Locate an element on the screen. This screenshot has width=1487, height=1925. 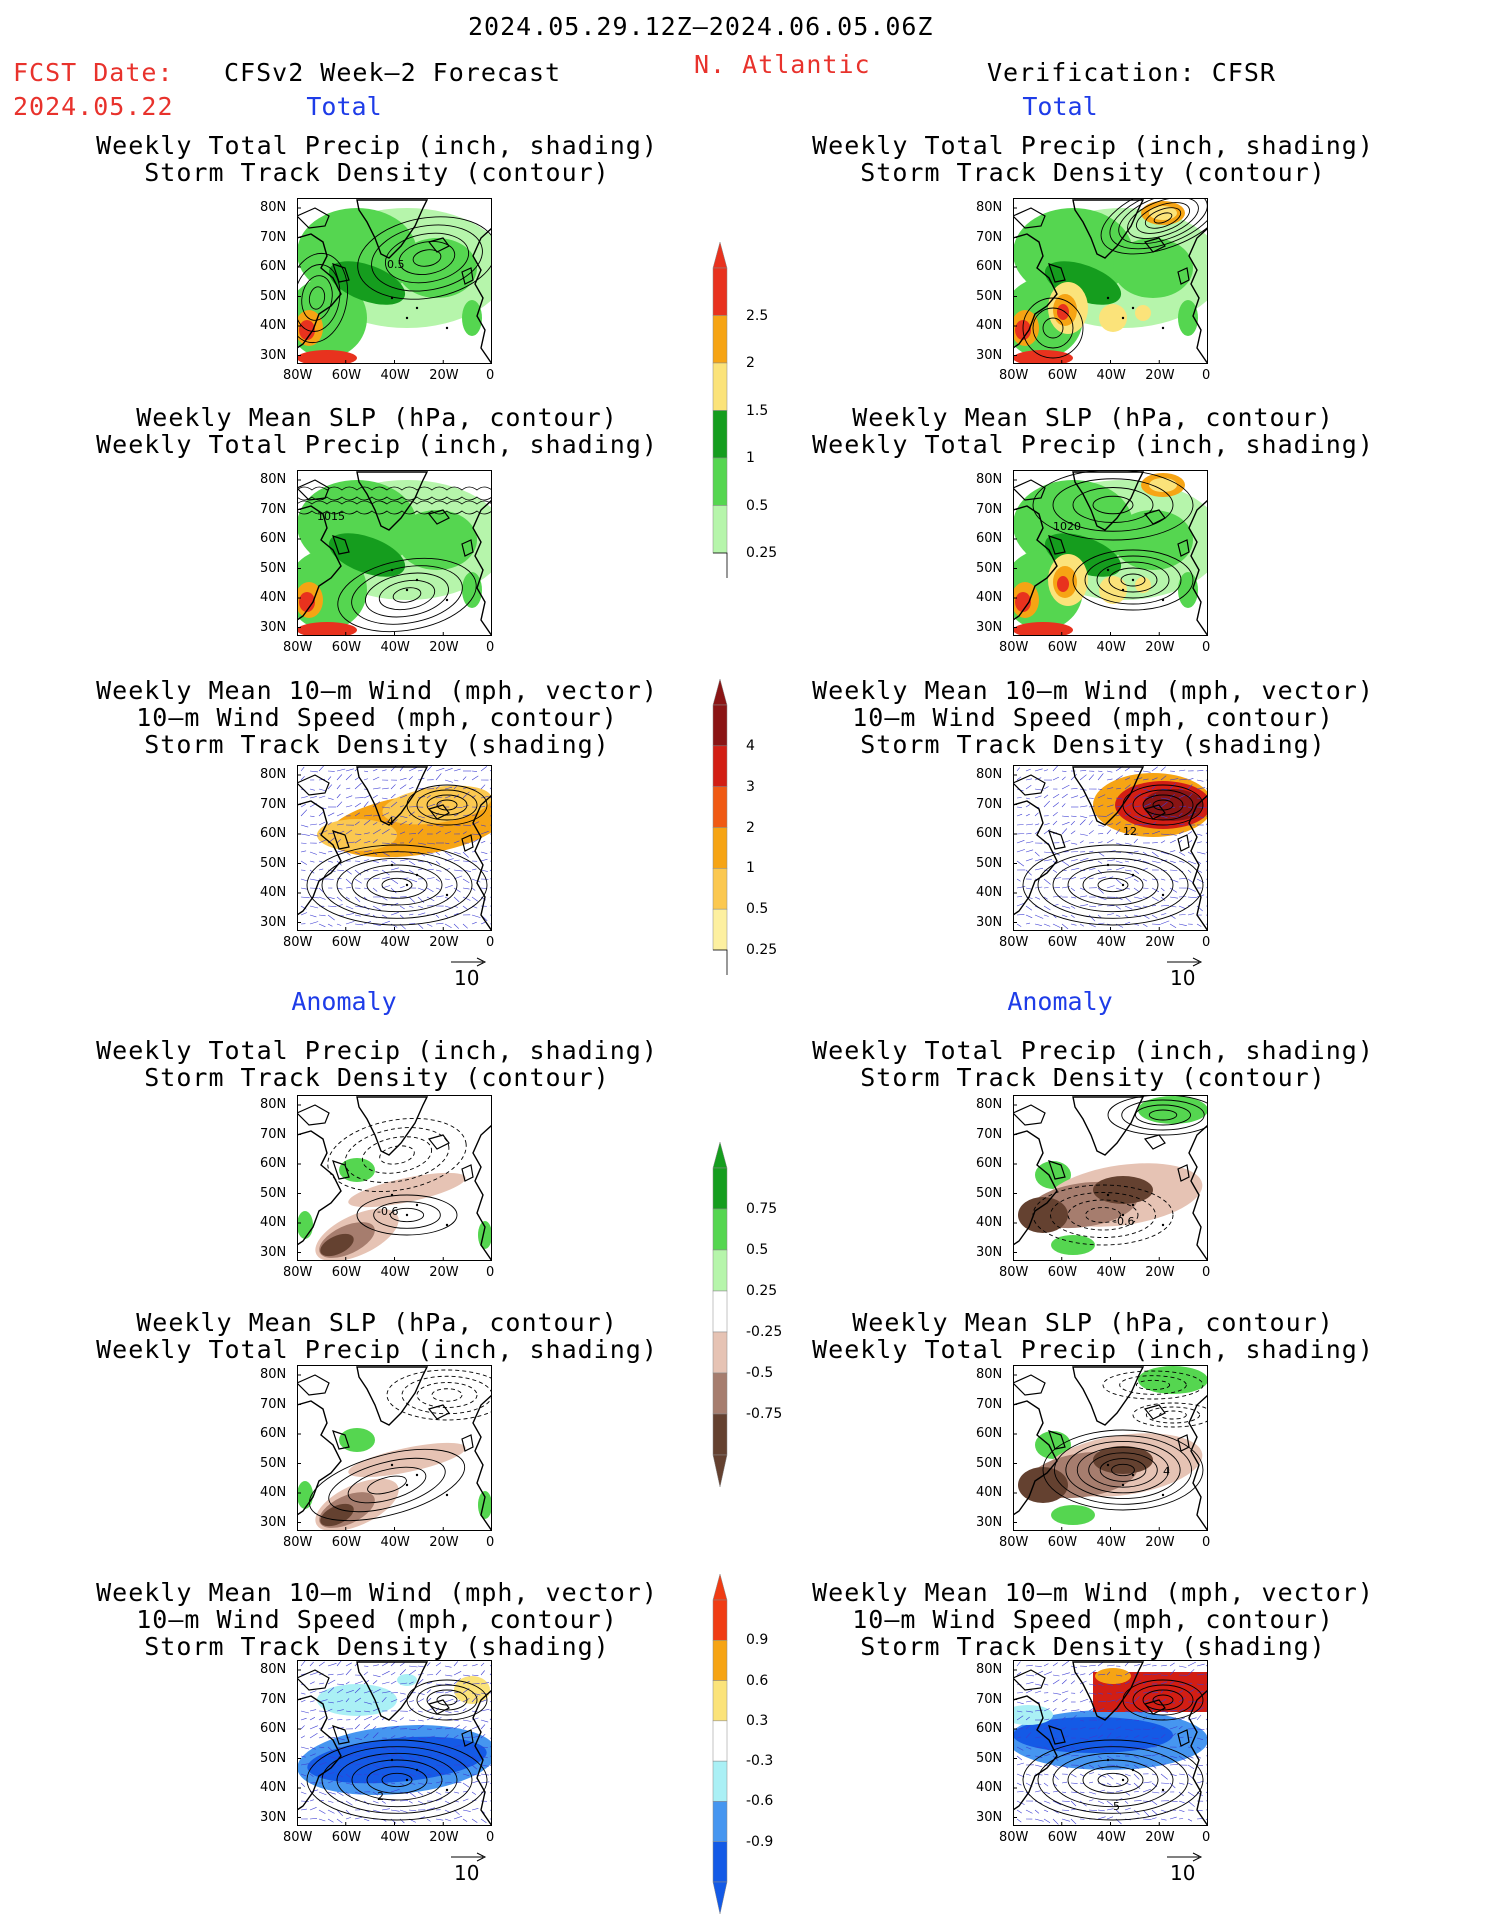
panel-title-forecast-2: Storm Track Density (shading) is located at coordinates (377, 744).